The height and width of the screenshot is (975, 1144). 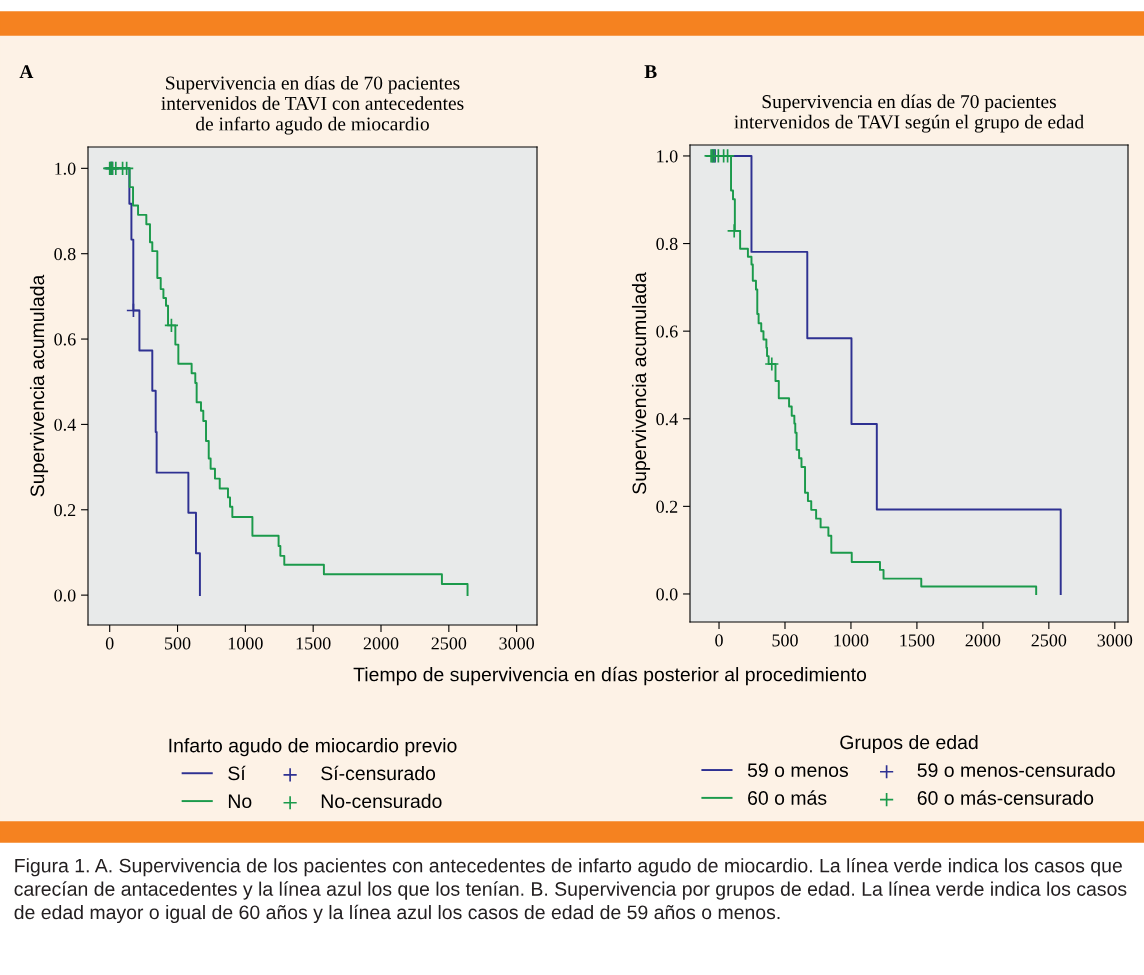 What do you see at coordinates (312, 105) in the screenshot?
I see `chart-title: Supervivencia en días de 70 pacientes intervenidos de TAVI con antecedentes de infarto agudo de miocardio` at bounding box center [312, 105].